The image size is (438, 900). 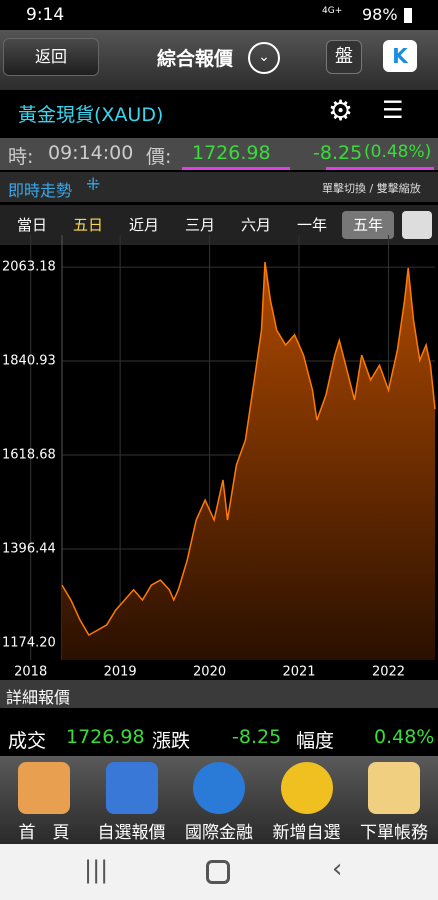 What do you see at coordinates (332, 11) in the screenshot?
I see `network: 4G+` at bounding box center [332, 11].